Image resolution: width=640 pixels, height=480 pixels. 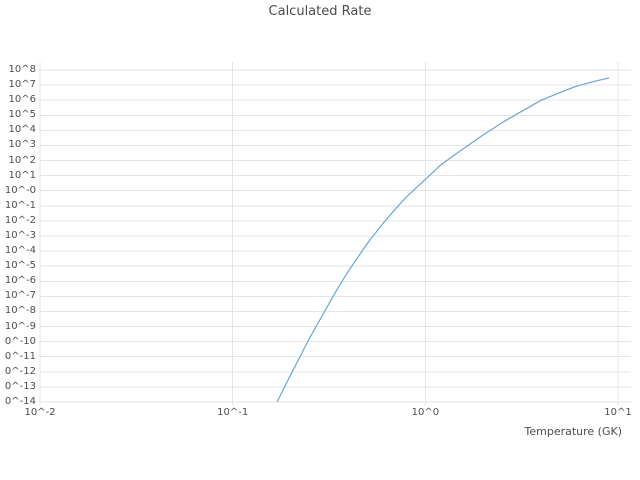 I want to click on chart-title: Calculated Rate, so click(x=320, y=11).